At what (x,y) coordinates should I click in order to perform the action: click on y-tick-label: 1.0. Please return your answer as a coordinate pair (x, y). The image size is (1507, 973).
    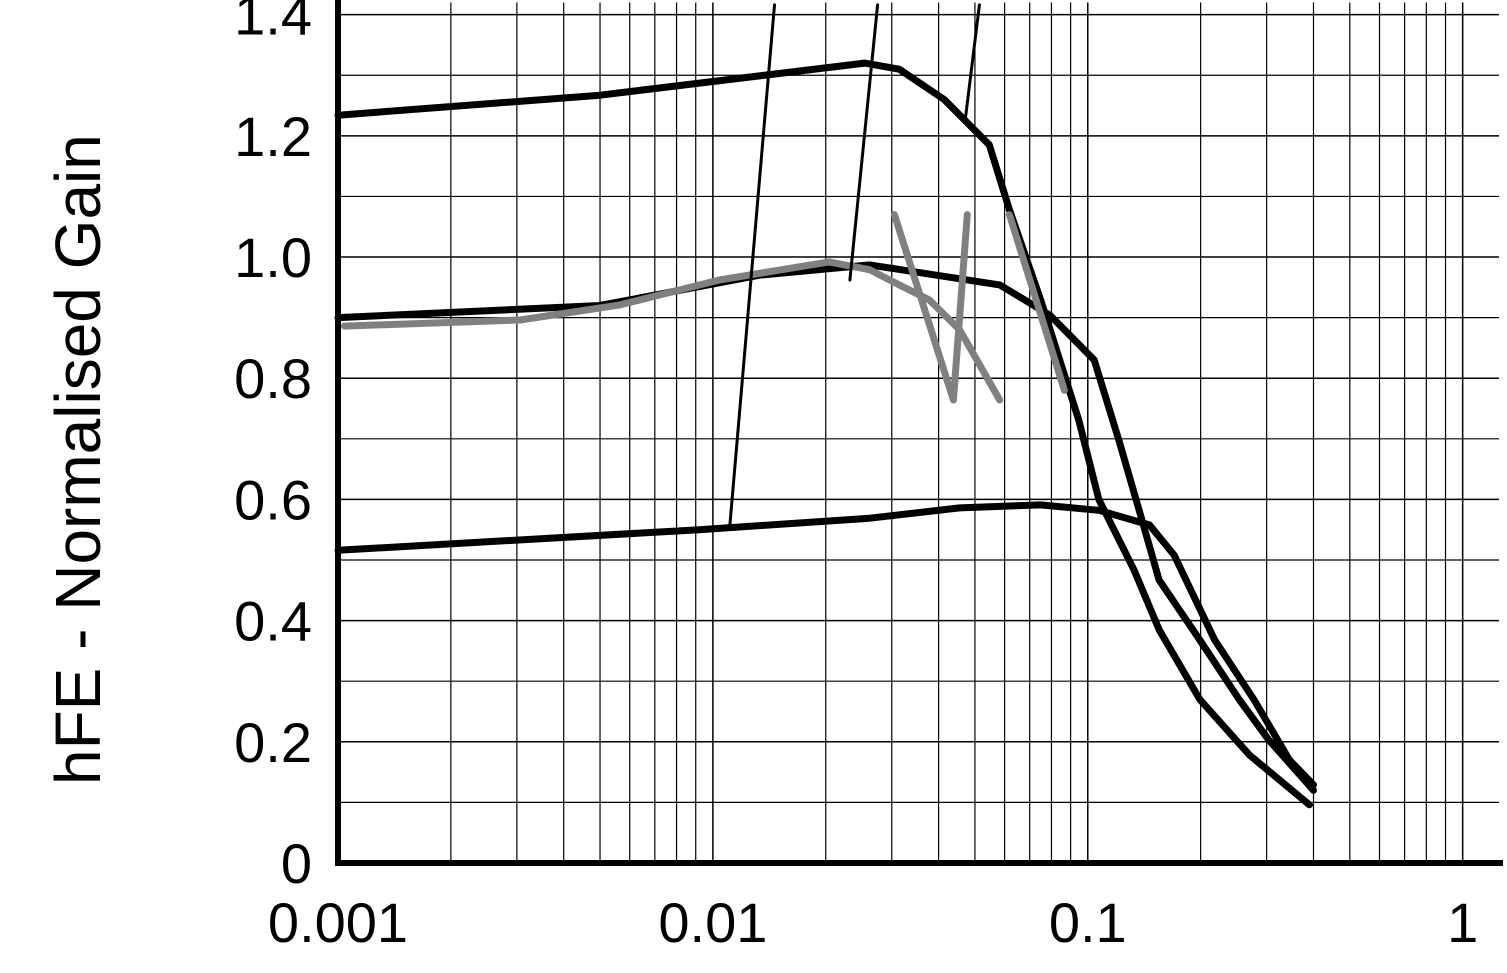
    Looking at the image, I should click on (273, 257).